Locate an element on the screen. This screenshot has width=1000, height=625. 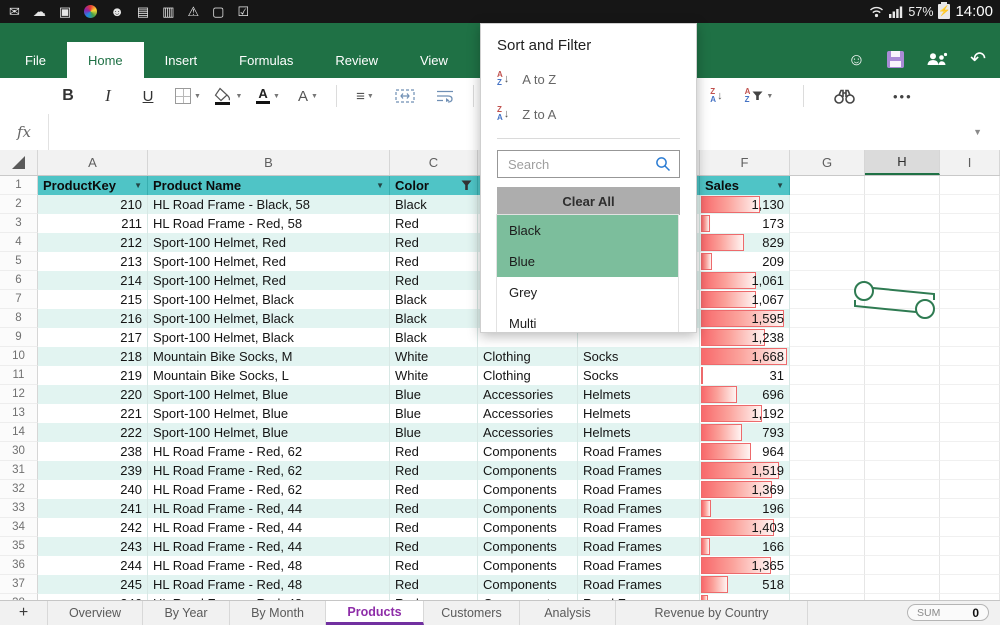
ribbon-tab-review: Review is located at coordinates (356, 60).